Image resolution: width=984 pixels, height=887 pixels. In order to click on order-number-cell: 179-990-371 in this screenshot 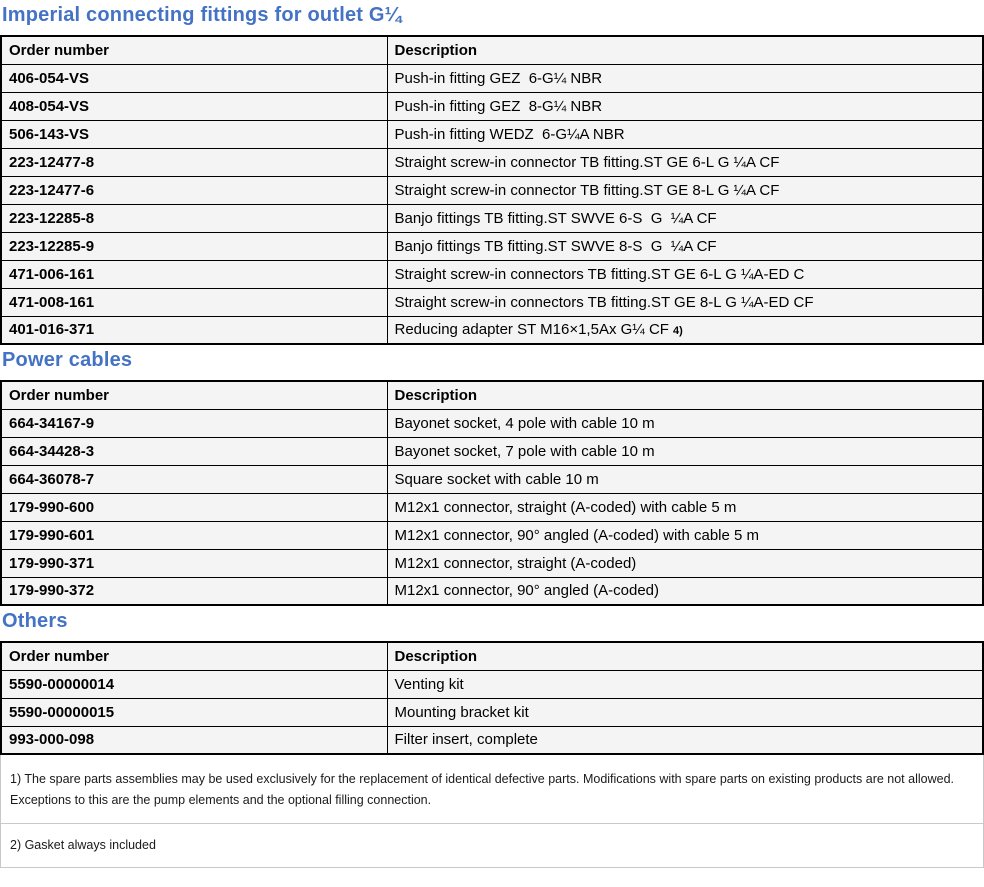, I will do `click(194, 563)`.